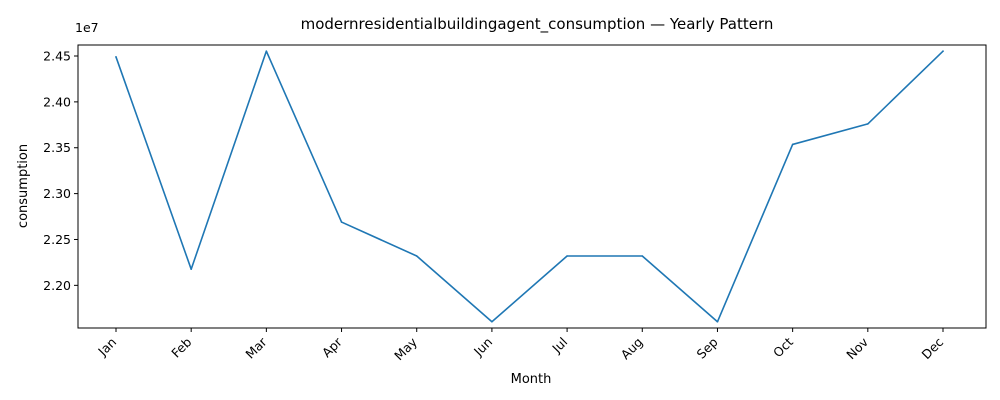 This screenshot has height=400, width=1000. I want to click on y-tick-label: 2.40, so click(57, 101).